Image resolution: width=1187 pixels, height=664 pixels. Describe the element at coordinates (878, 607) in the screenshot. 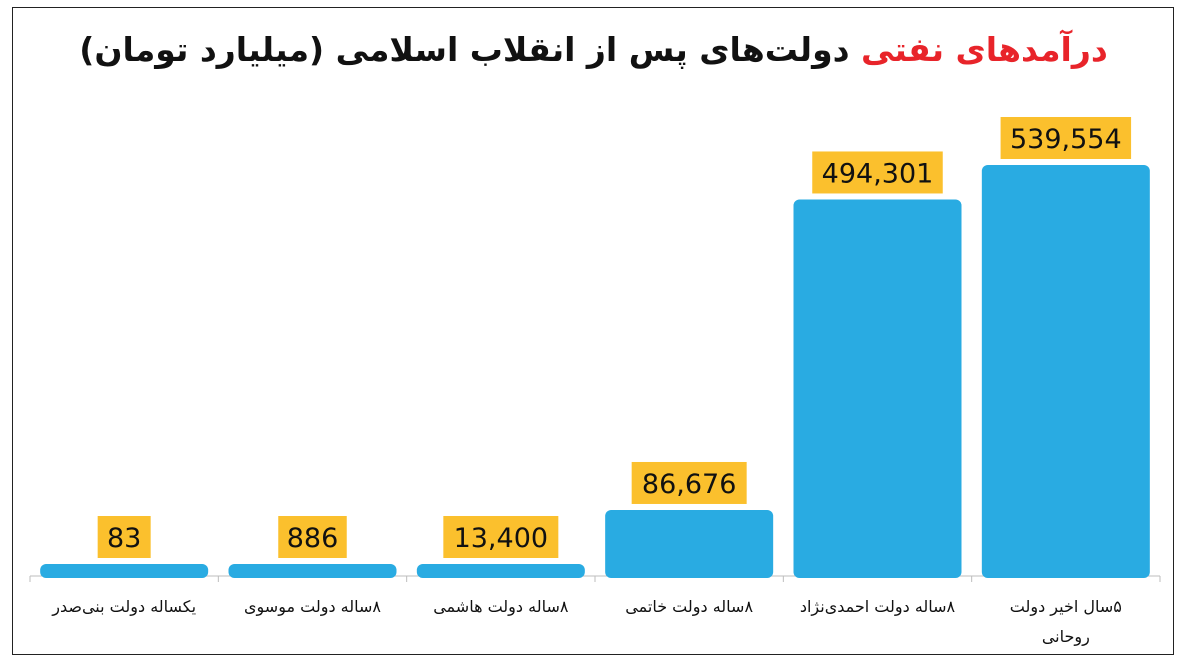

I see `category-label: ۸ساله دولت احمدی‌نژاد` at that location.